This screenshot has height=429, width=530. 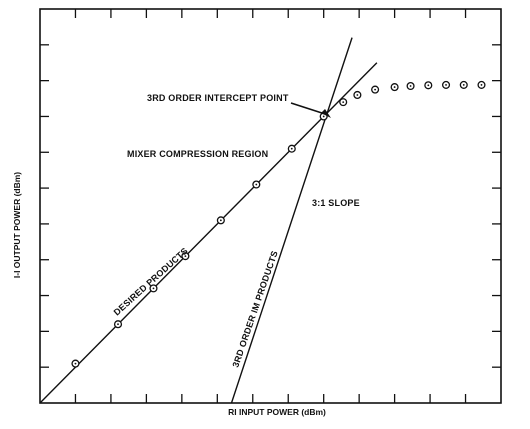 What do you see at coordinates (336, 203) in the screenshot?
I see `slope-label: 3:1 SLOPE` at bounding box center [336, 203].